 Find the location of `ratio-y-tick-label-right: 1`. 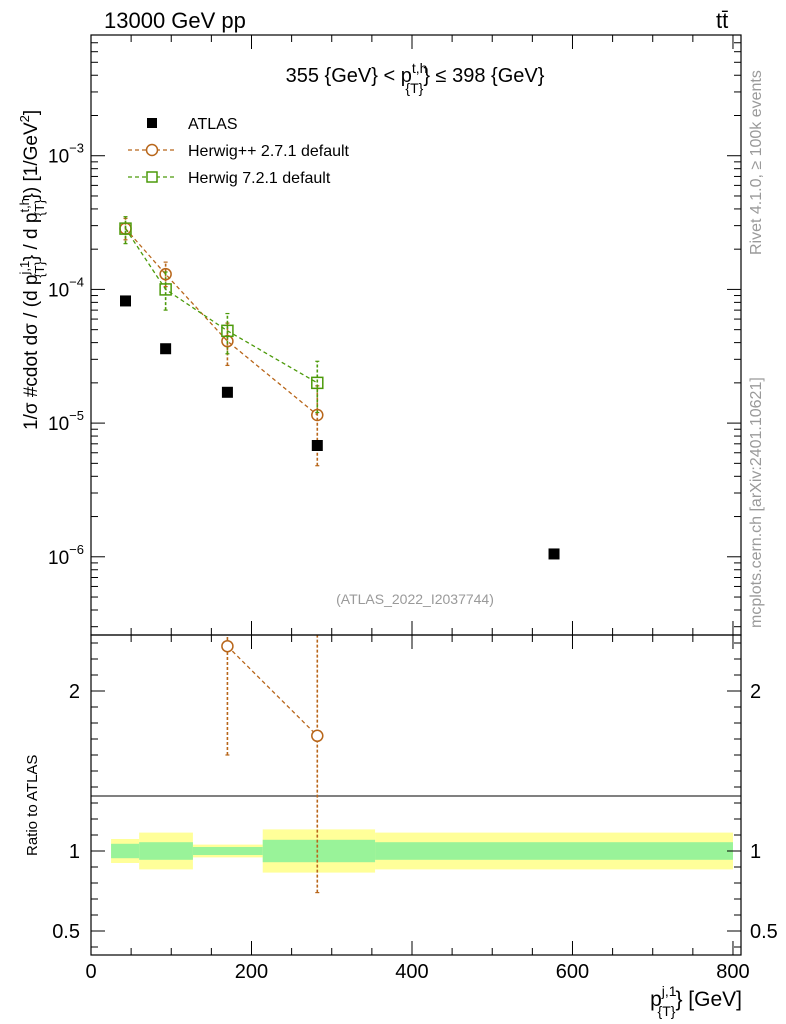

ratio-y-tick-label-right: 1 is located at coordinates (755, 852).